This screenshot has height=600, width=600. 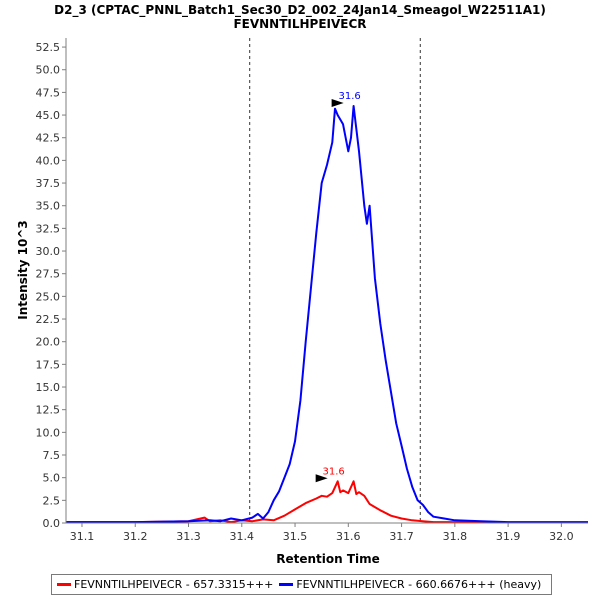 What do you see at coordinates (174, 584) in the screenshot?
I see `legend-label-light: FEVNNTILHPEIVECR - 657.3315+++` at bounding box center [174, 584].